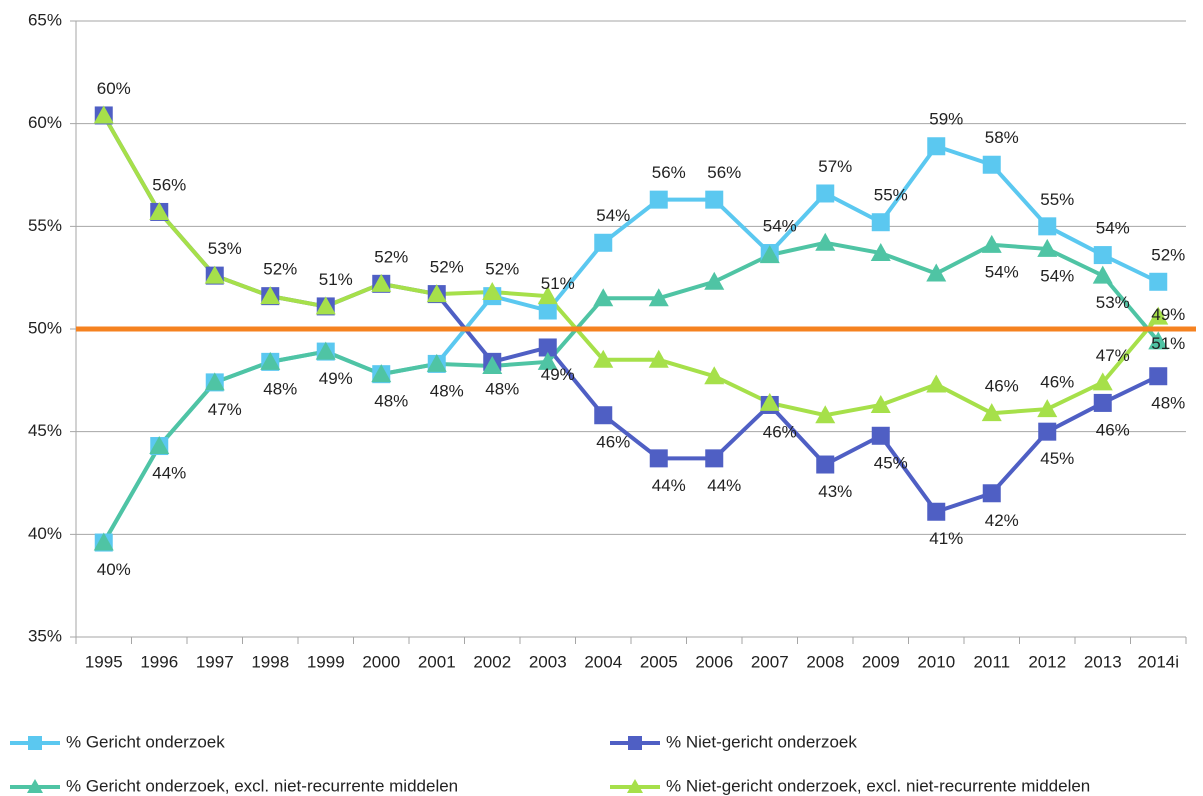 The image size is (1203, 796). Describe the element at coordinates (159, 661) in the screenshot. I see `x-tick-label: 1996` at that location.